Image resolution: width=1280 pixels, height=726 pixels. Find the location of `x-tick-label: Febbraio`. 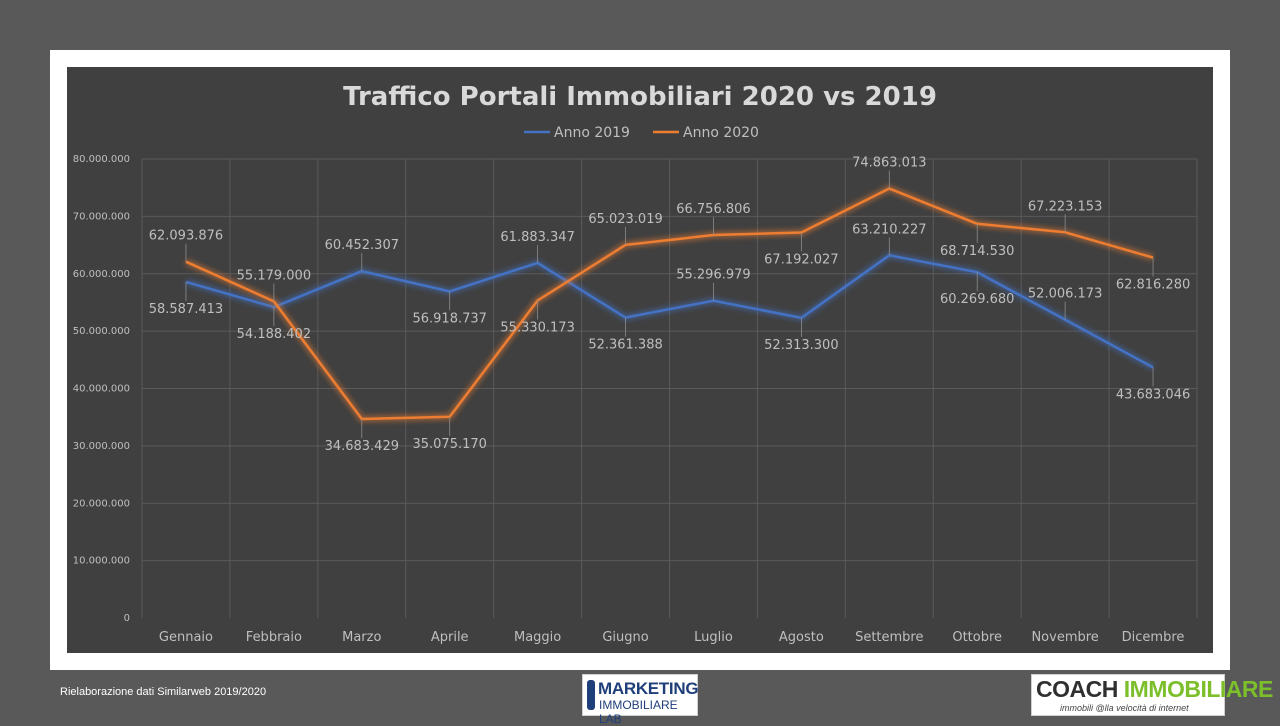

x-tick-label: Febbraio is located at coordinates (274, 637).